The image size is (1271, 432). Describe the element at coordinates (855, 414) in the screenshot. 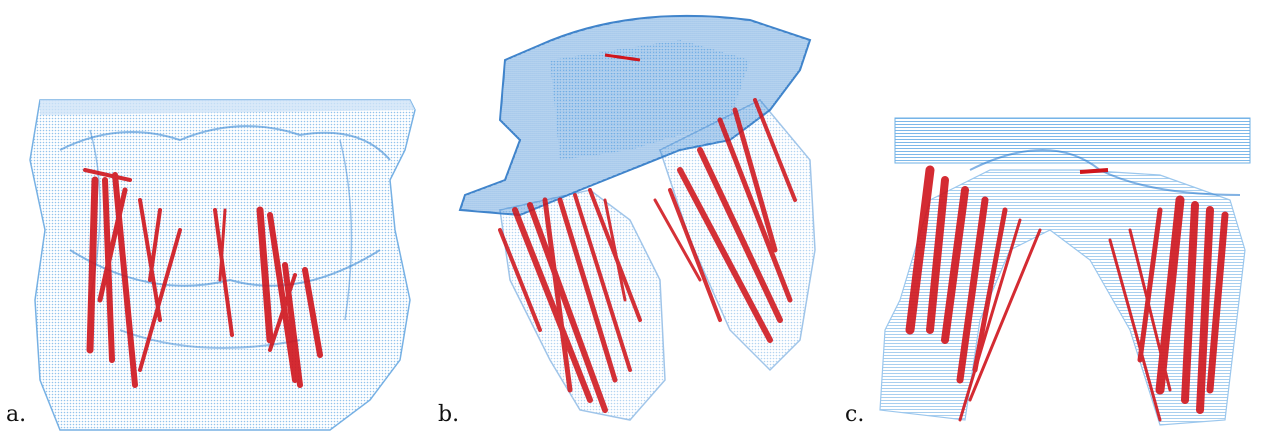

I see `panel-label-c: c.` at that location.